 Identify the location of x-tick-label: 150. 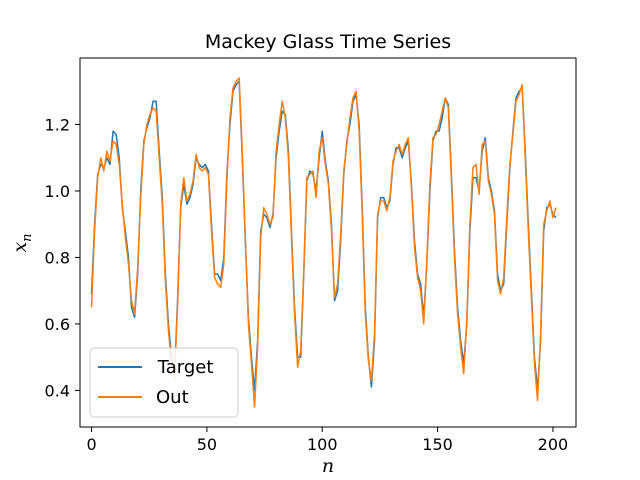
(437, 444).